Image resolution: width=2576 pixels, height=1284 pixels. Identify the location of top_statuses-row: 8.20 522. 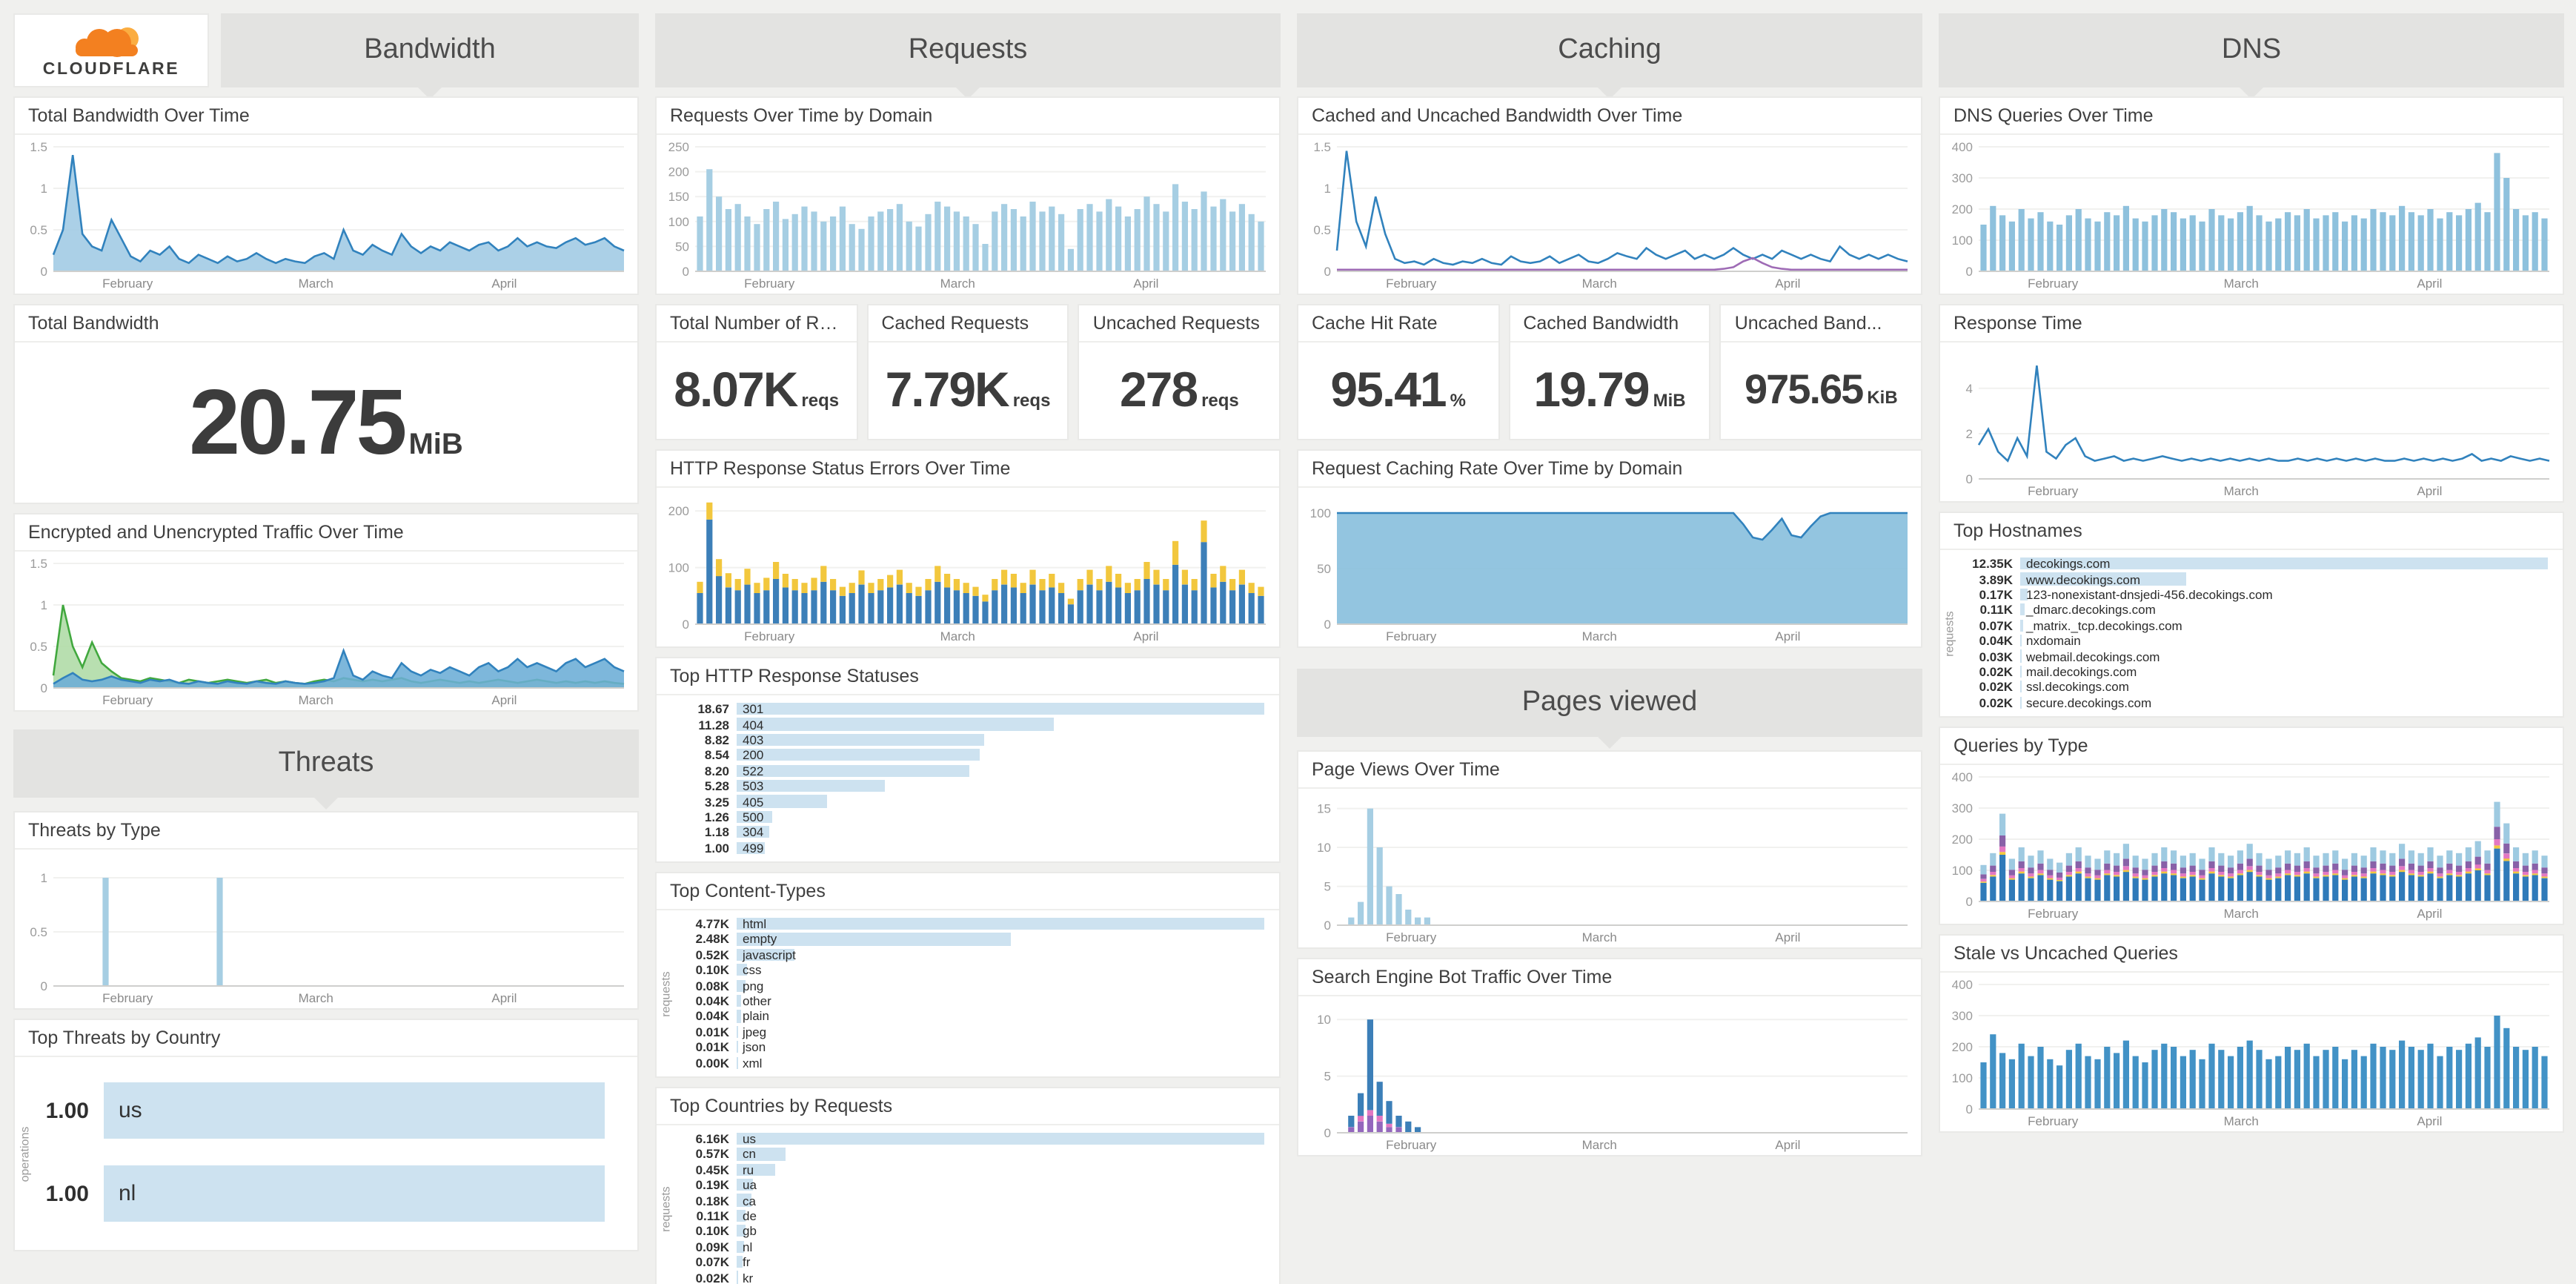
(972, 770).